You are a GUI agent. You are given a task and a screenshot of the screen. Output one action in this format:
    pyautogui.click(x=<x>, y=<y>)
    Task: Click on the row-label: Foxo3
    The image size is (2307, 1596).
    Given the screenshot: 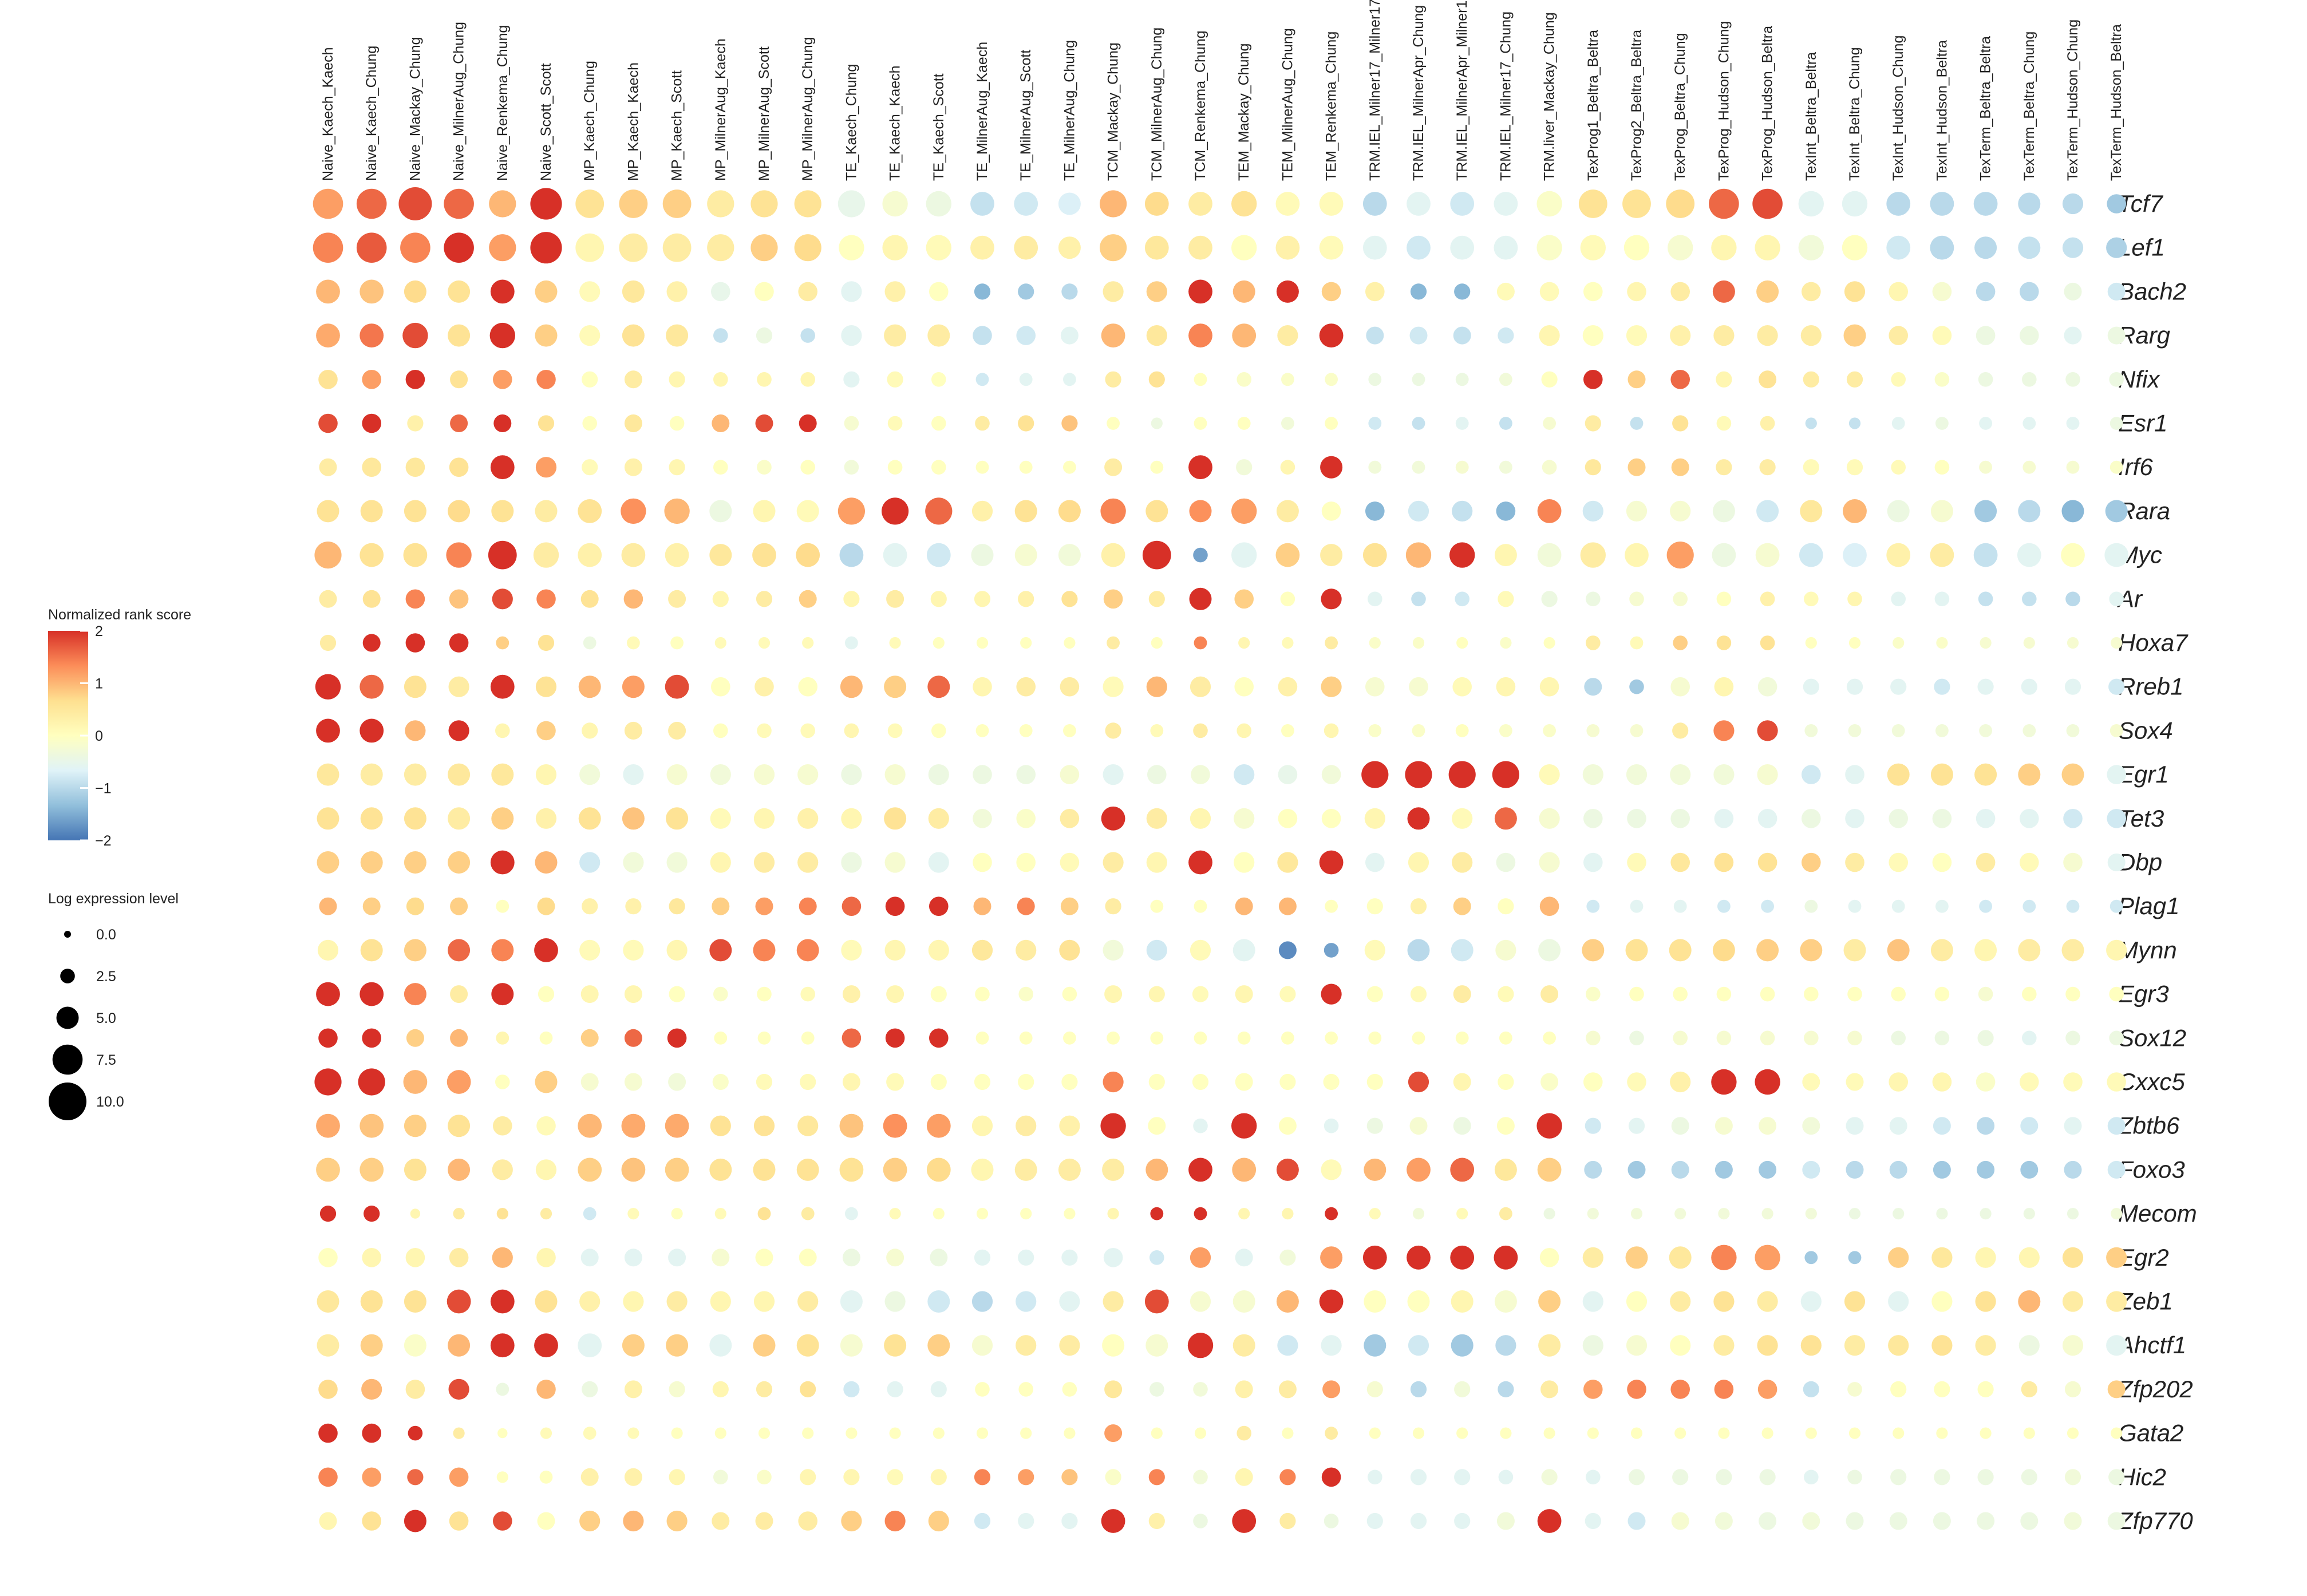 What is the action you would take?
    pyautogui.click(x=2151, y=1170)
    